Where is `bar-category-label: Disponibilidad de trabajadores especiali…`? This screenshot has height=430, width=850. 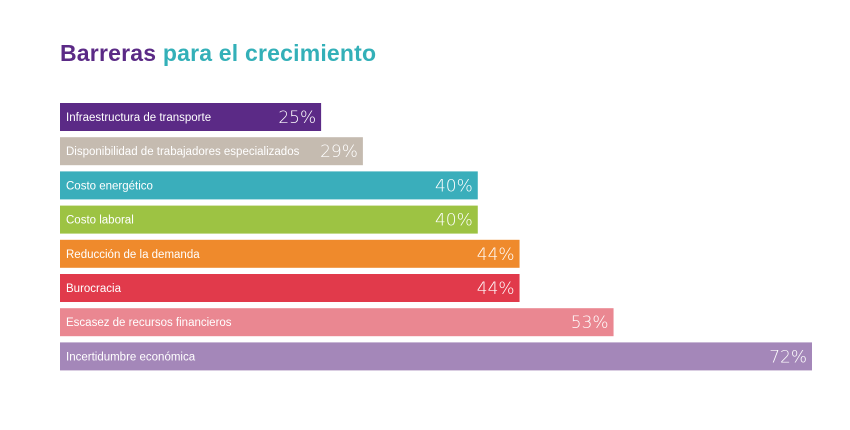 bar-category-label: Disponibilidad de trabajadores especiali… is located at coordinates (183, 152).